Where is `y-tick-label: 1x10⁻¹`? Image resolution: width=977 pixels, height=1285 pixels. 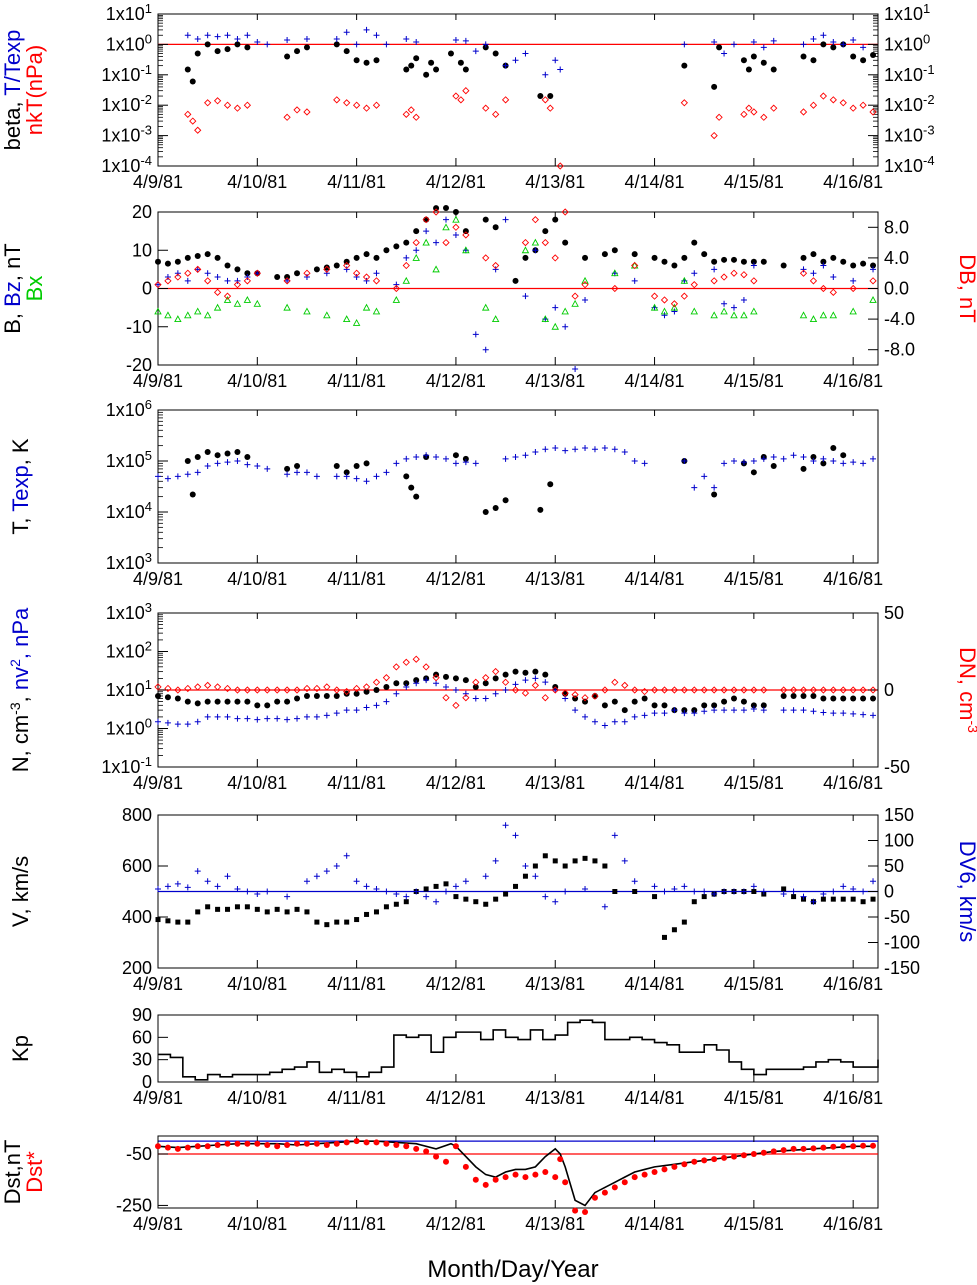
y-tick-label: 1x10⁻¹ is located at coordinates (126, 766).